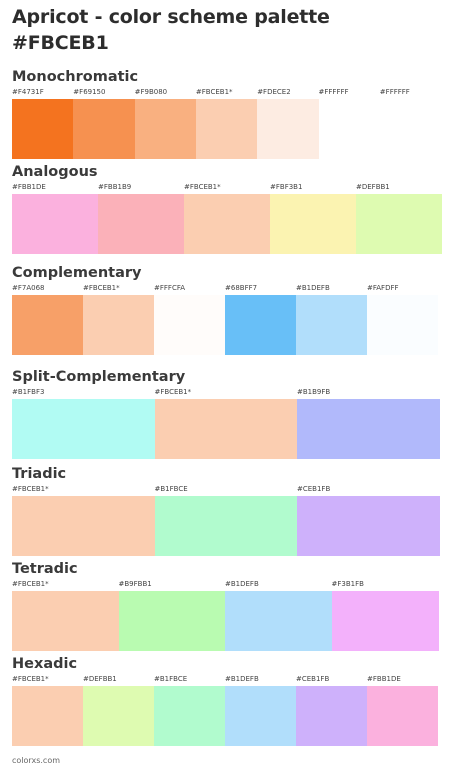  Describe the element at coordinates (28, 92) in the screenshot. I see `color-code-label: #F4731F` at that location.